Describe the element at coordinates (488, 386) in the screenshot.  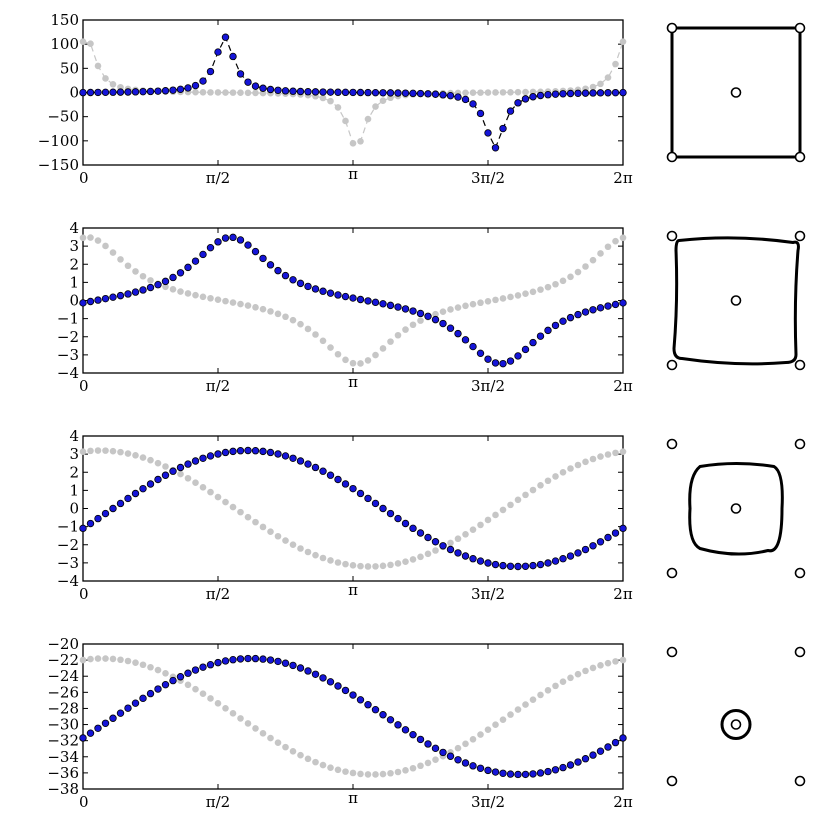
I see `x-tick-label: 3π/2` at that location.